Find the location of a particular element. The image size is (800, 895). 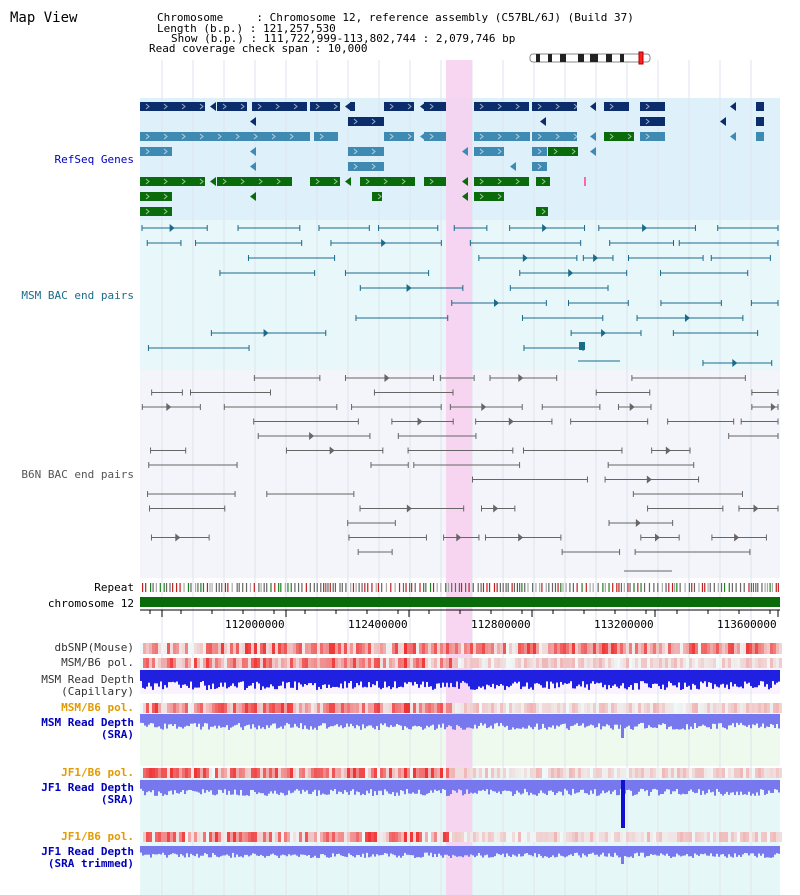

gene-arrow is located at coordinates (348, 106).